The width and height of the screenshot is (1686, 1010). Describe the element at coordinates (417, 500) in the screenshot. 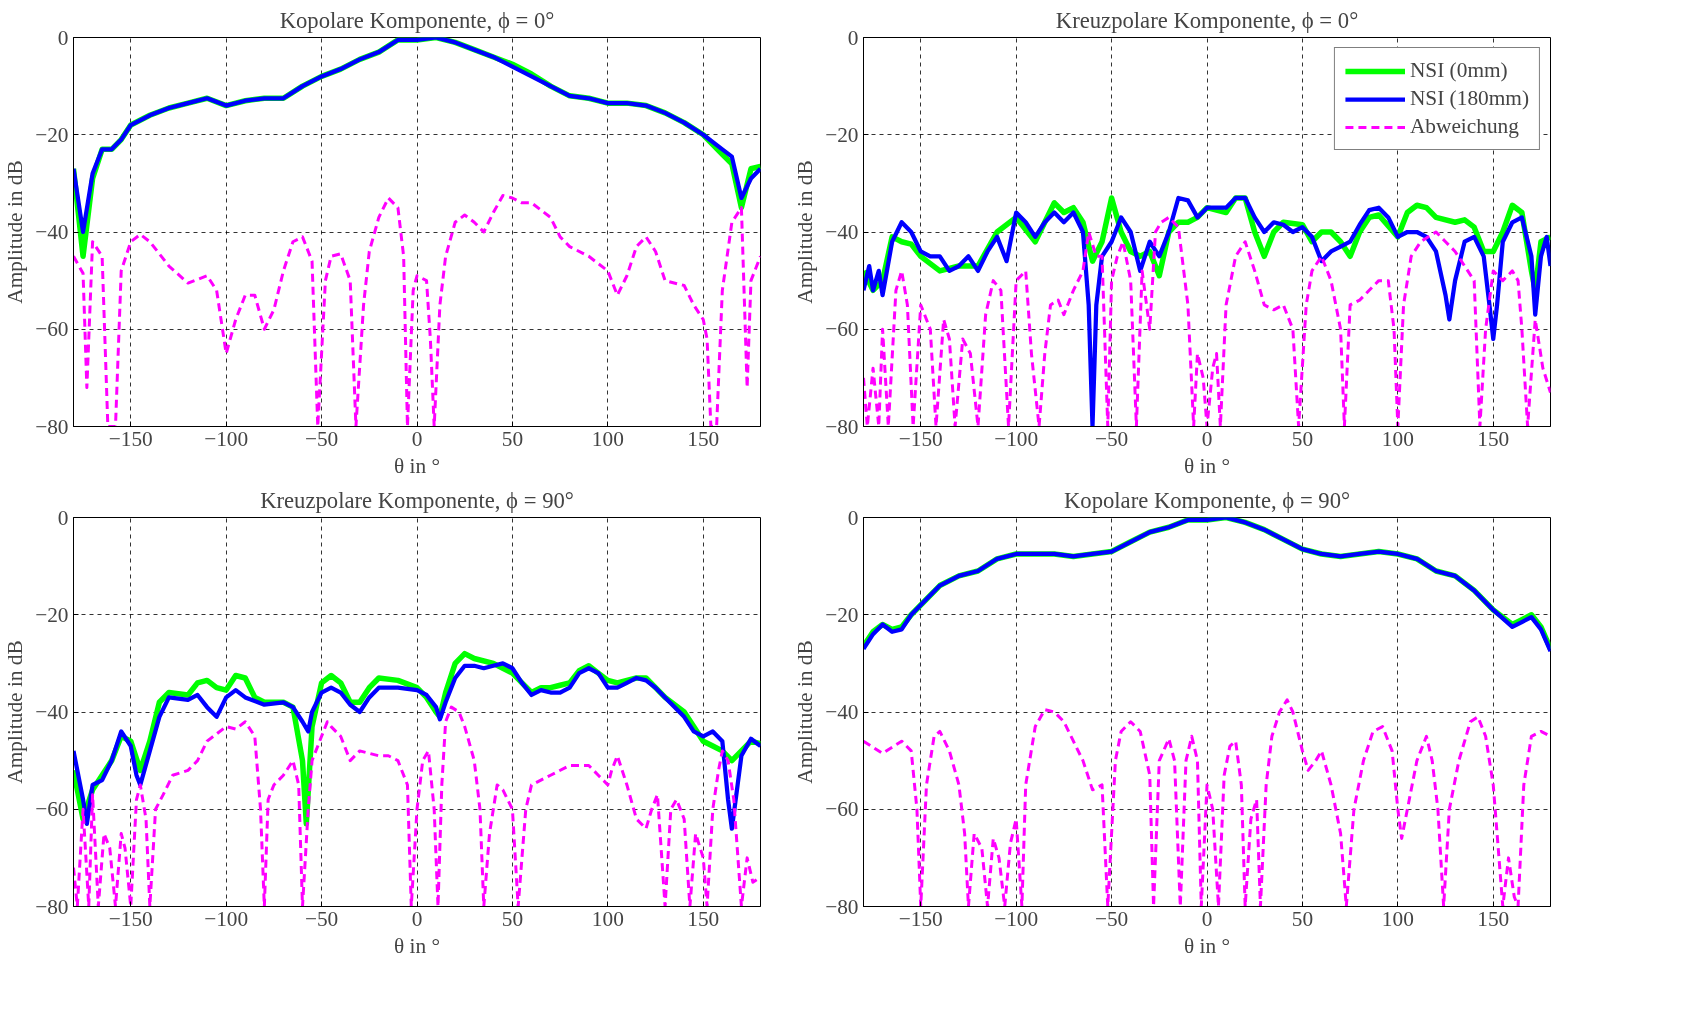

I see `chart-title: Kreuzpolare Komponente, ϕ = 90°` at that location.